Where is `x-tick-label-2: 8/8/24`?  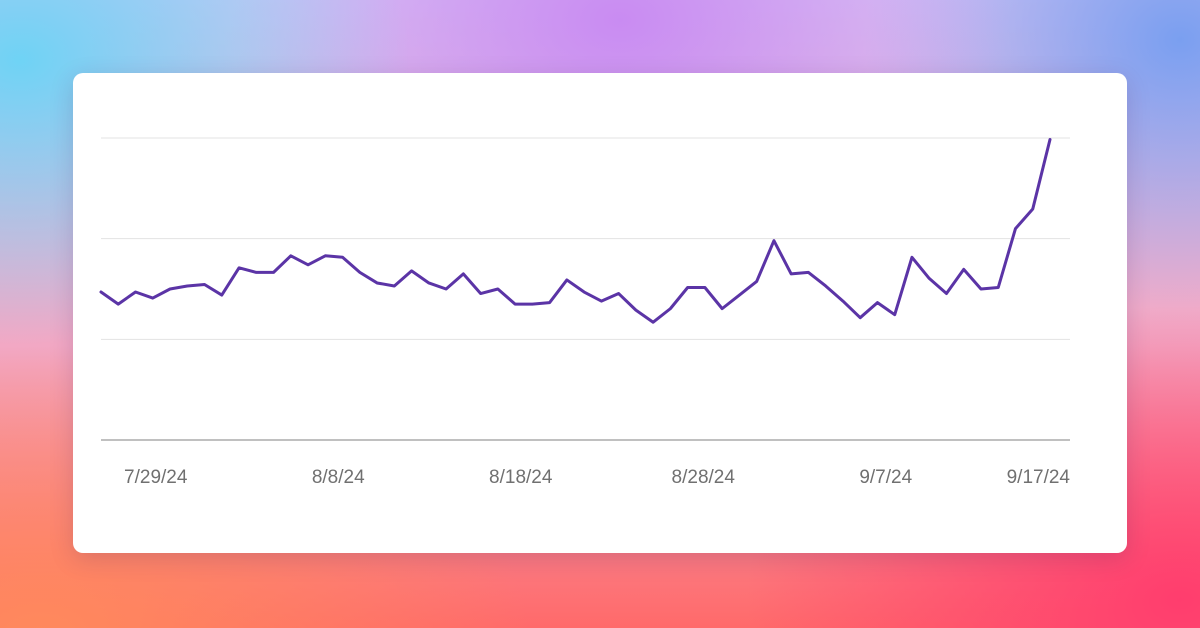 x-tick-label-2: 8/8/24 is located at coordinates (338, 477).